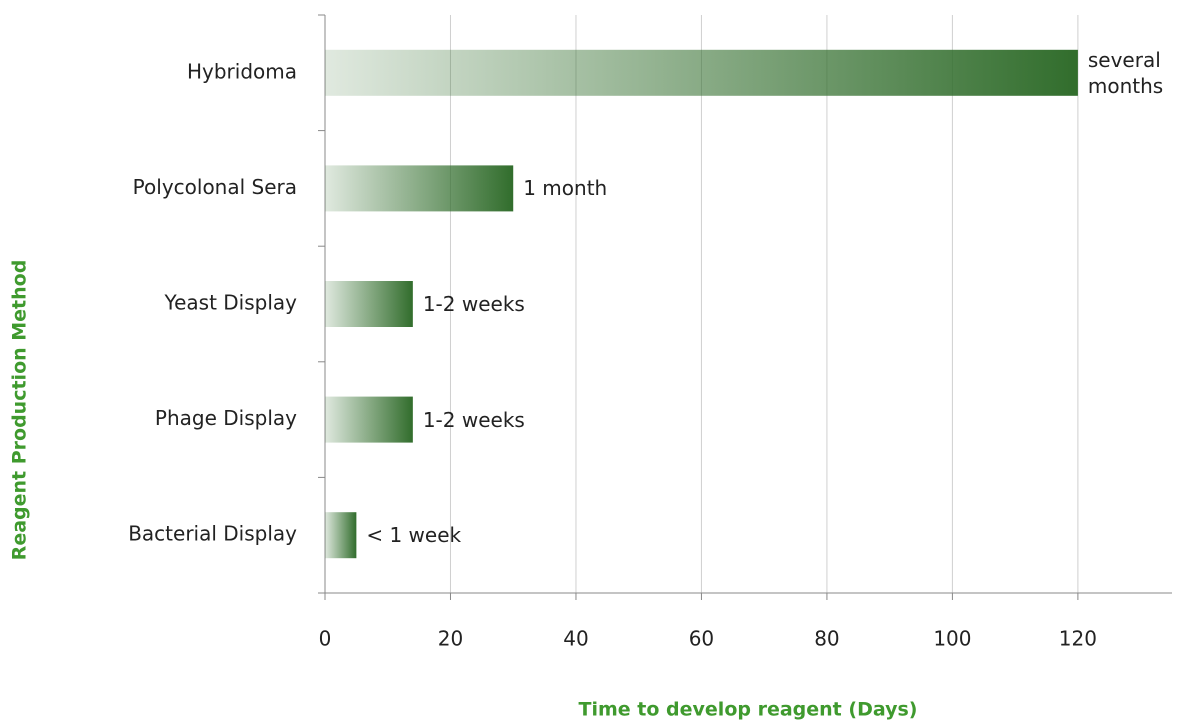  I want to click on value-label-box: < 1 week, so click(414, 535).